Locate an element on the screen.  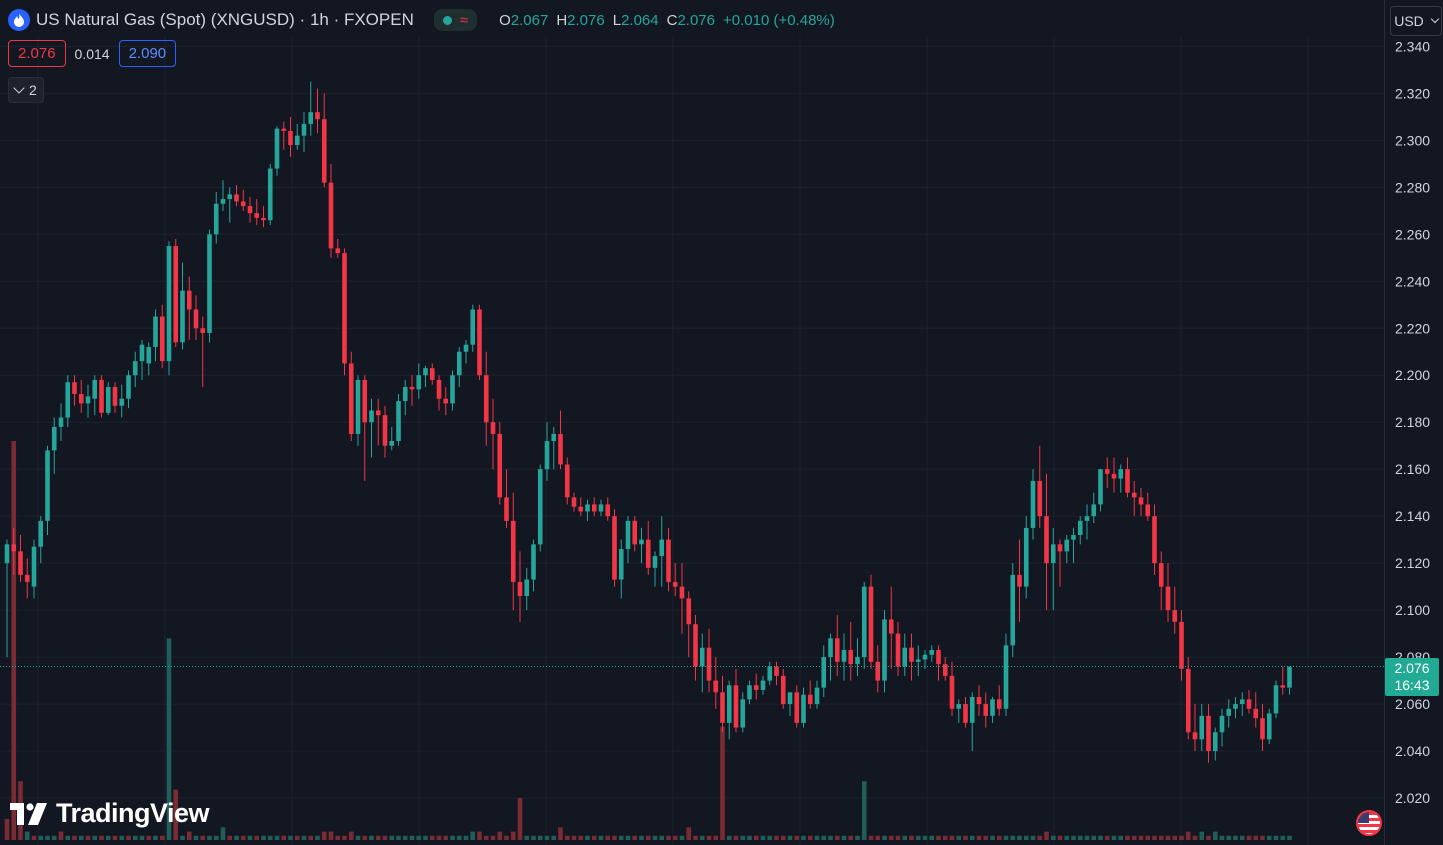
close-value: 2.076 is located at coordinates (696, 20).